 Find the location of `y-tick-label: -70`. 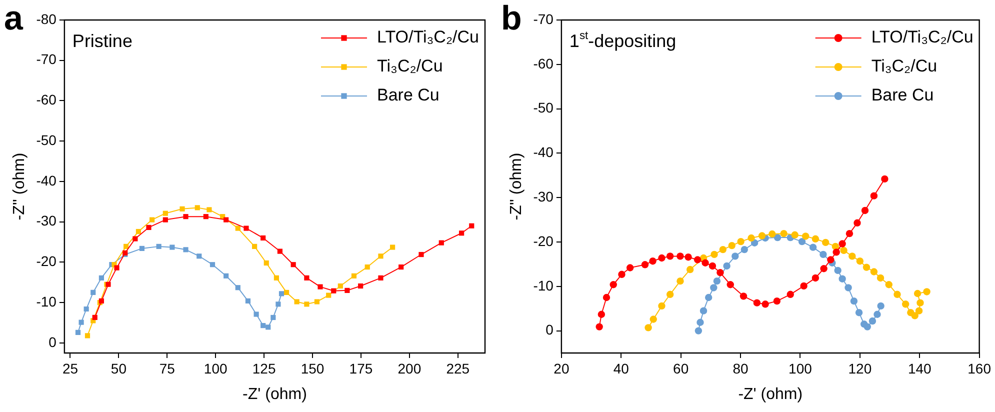

y-tick-label: -70 is located at coordinates (46, 59).